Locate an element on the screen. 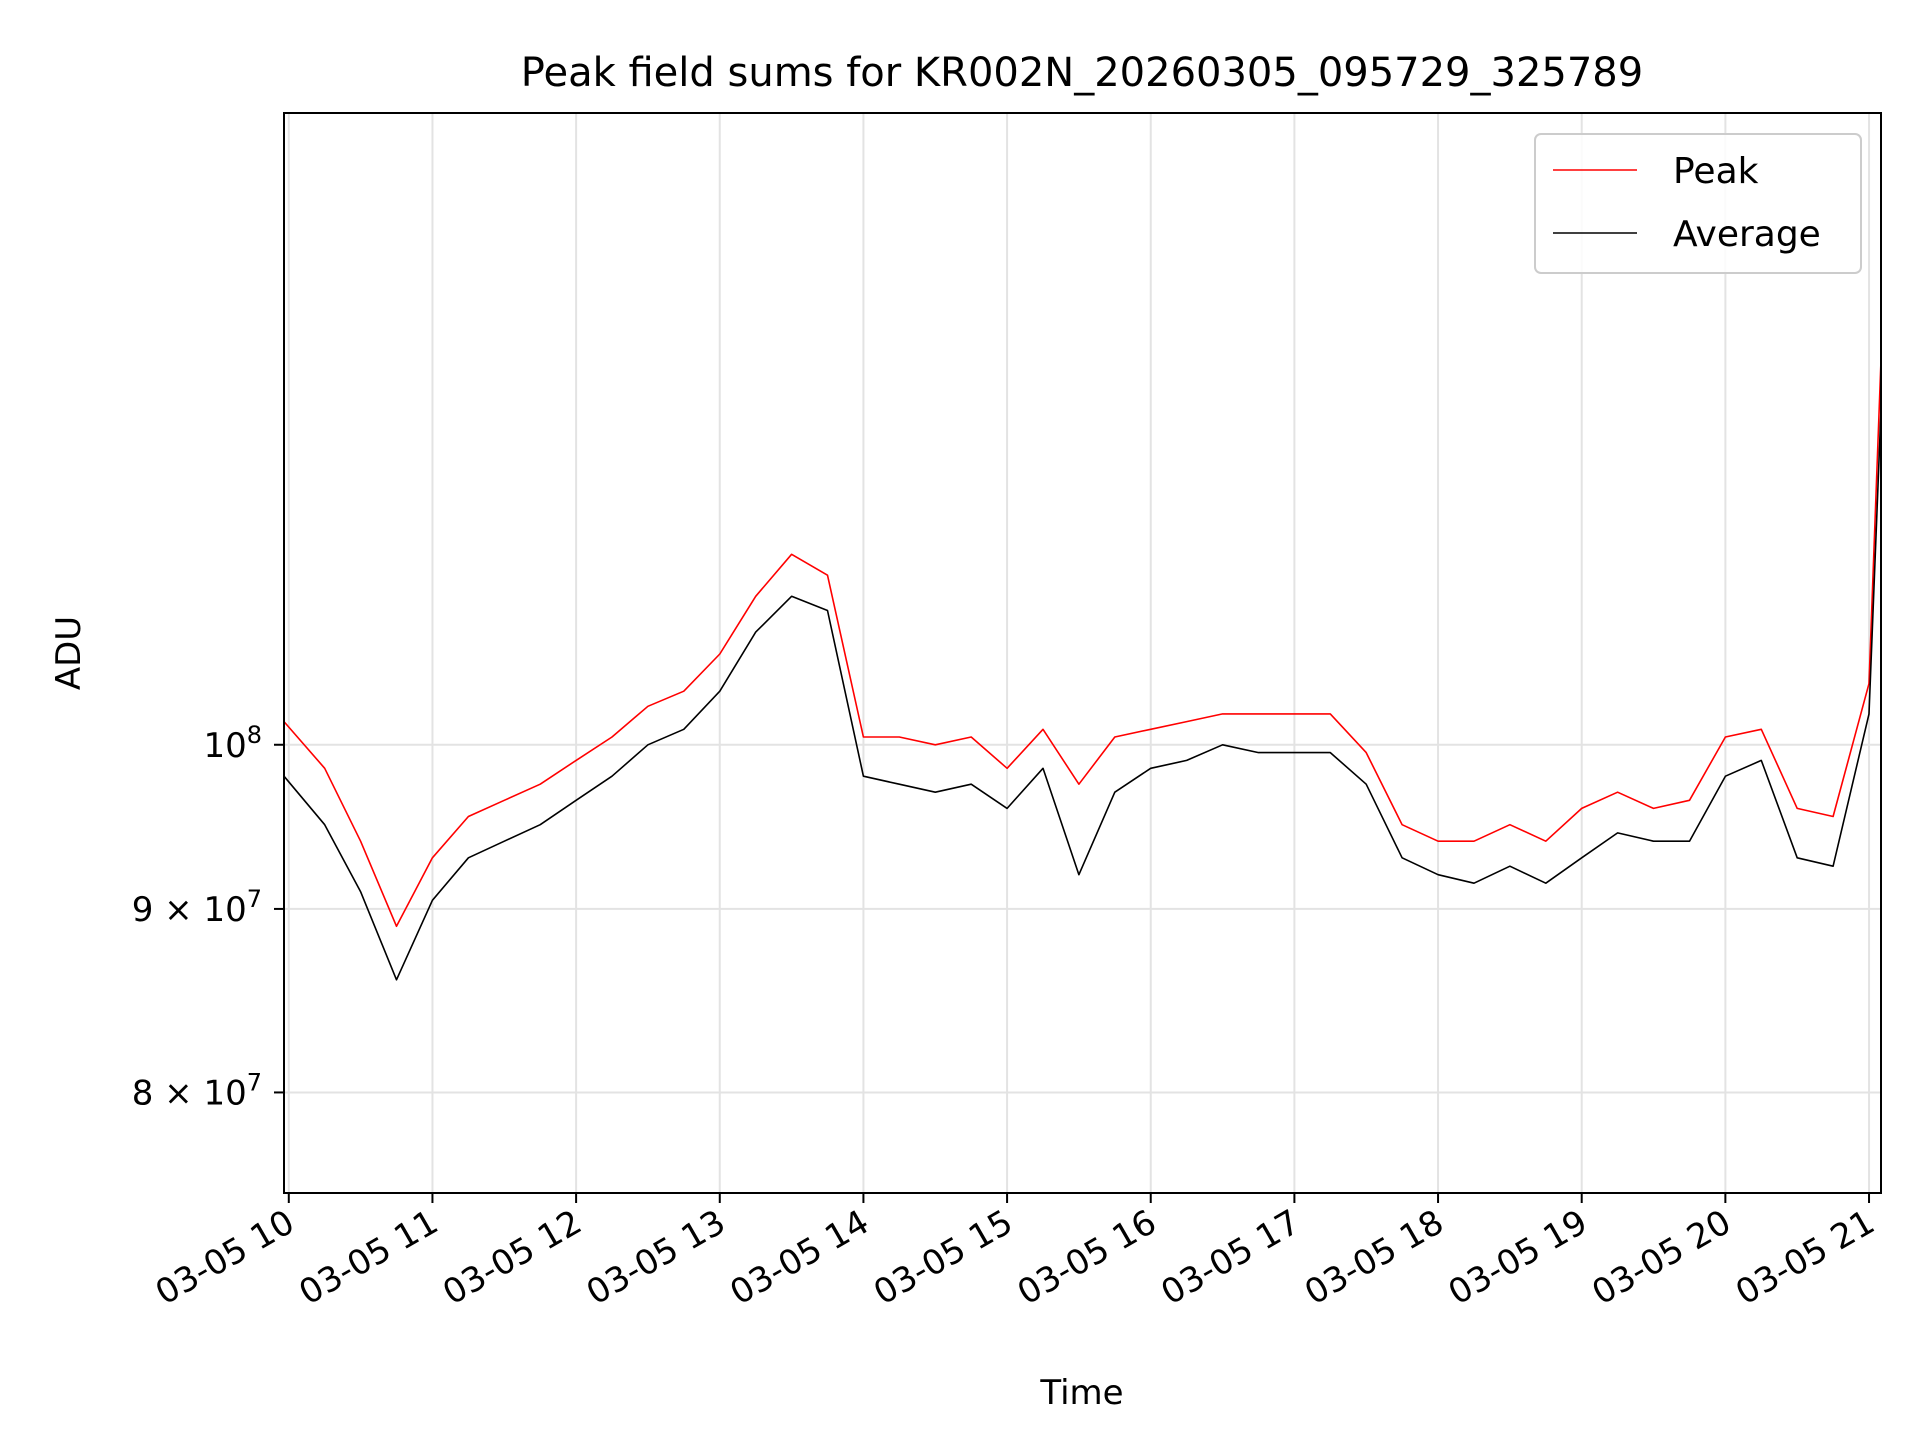  y-tick-label: 9 × 107 is located at coordinates (197, 907).